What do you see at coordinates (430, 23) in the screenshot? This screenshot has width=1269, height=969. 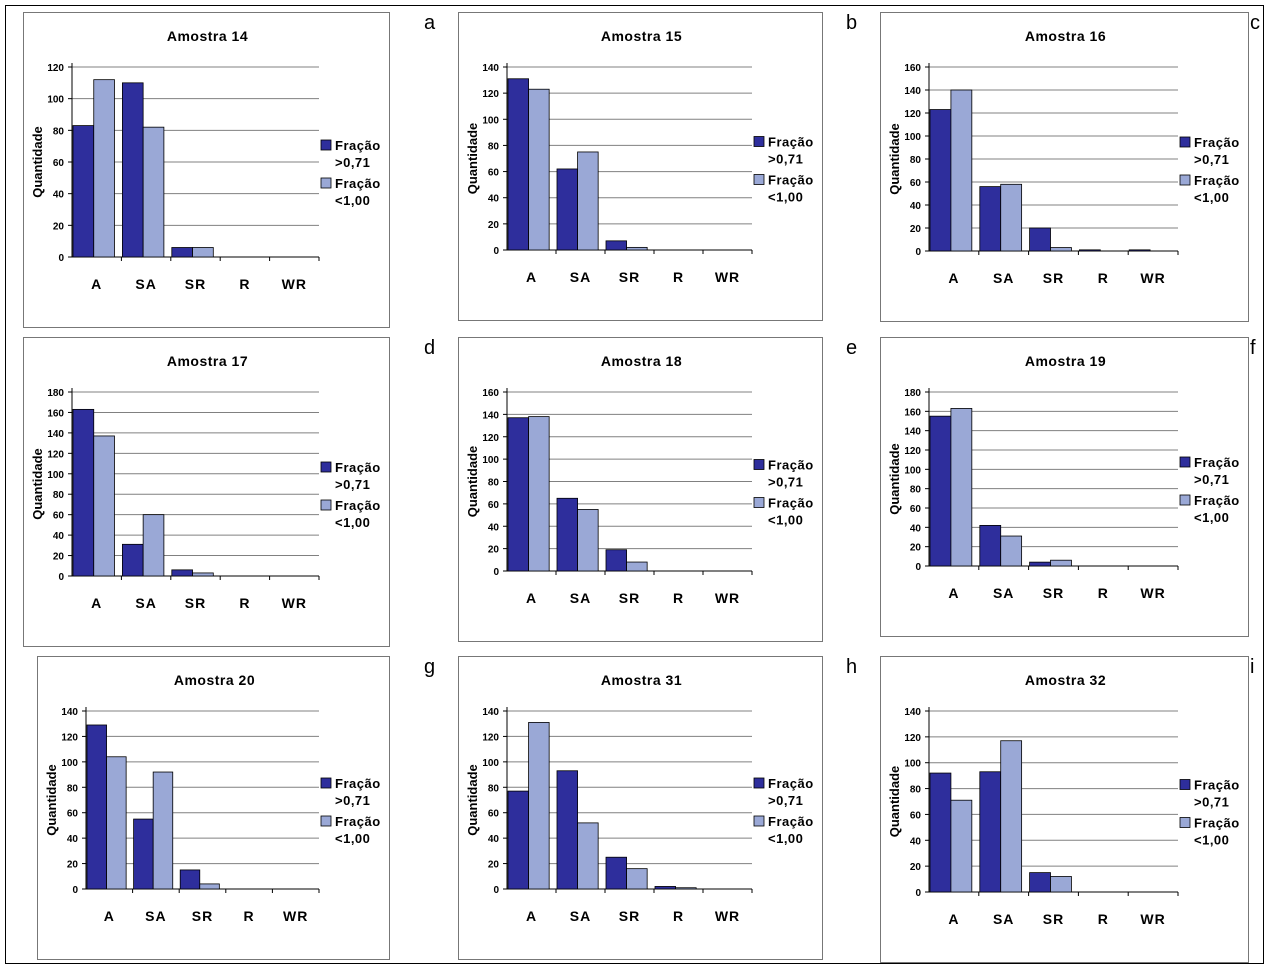 I see `panel-letter: a` at bounding box center [430, 23].